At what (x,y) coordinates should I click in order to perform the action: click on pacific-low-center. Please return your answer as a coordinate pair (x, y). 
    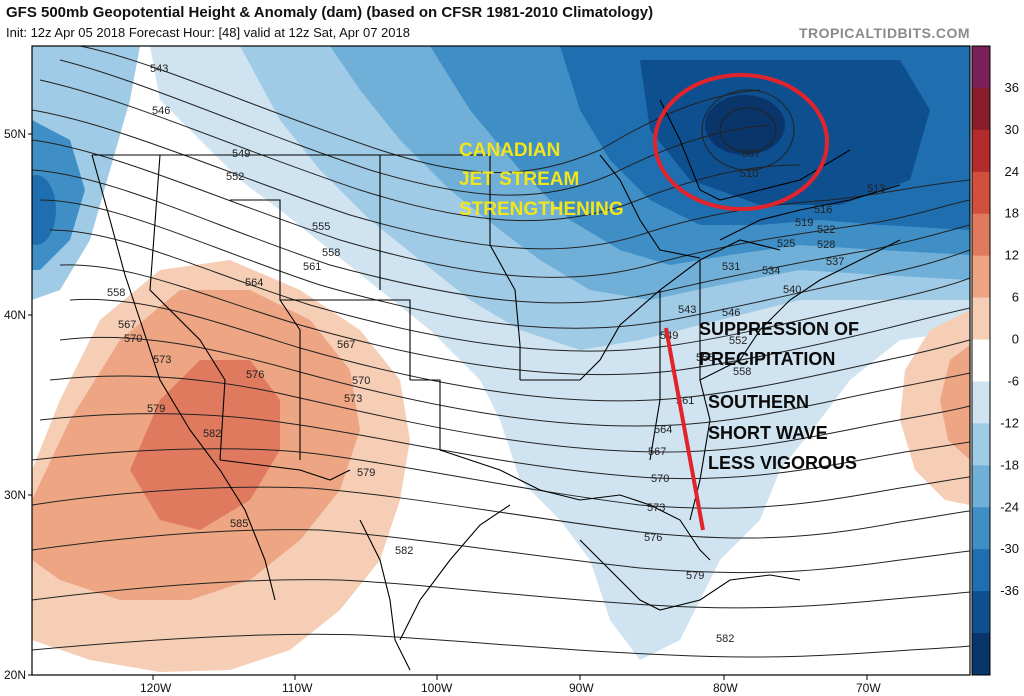
    Looking at the image, I should click on (44, 210).